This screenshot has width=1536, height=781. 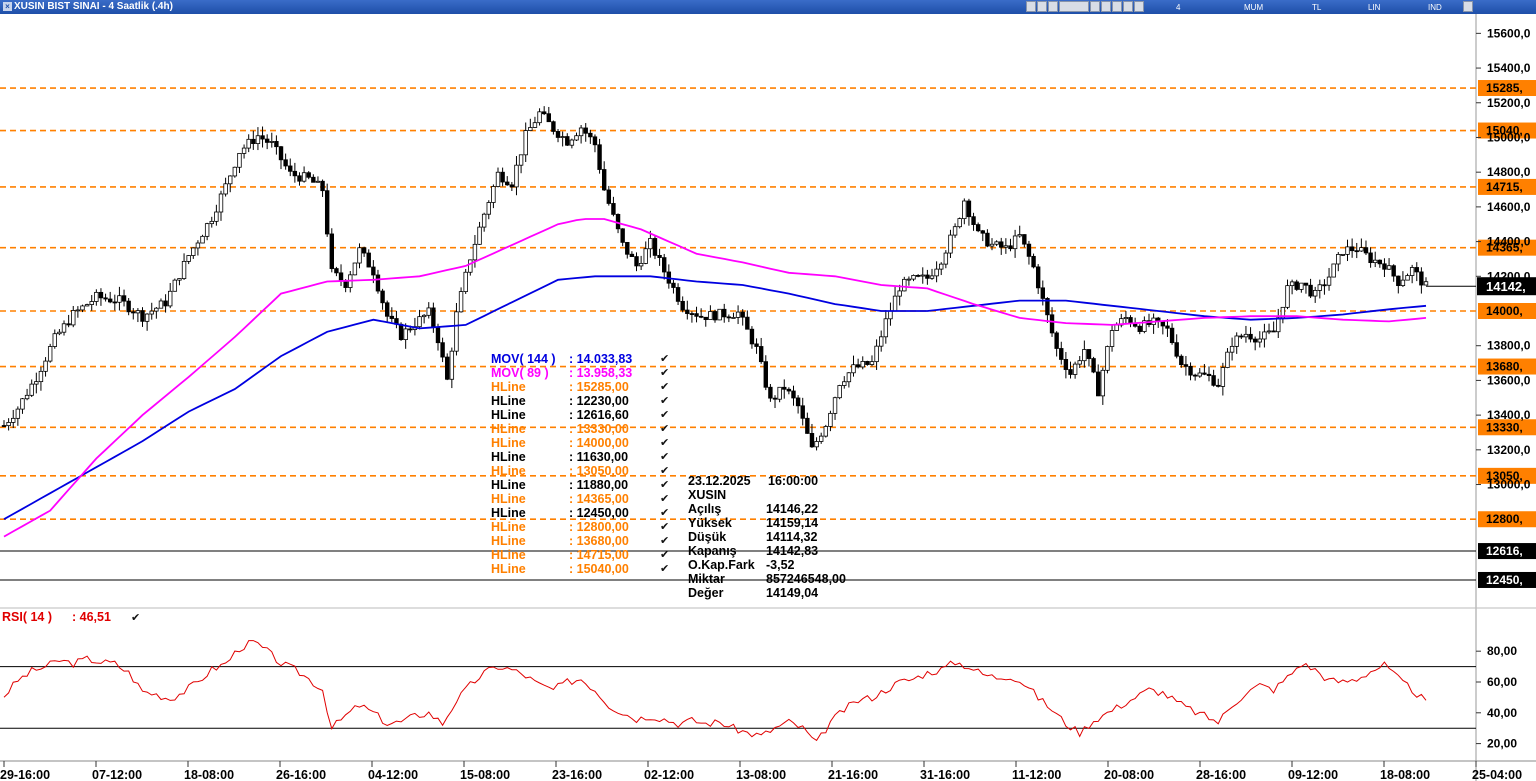 I want to click on print-icon, so click(x=1106, y=6).